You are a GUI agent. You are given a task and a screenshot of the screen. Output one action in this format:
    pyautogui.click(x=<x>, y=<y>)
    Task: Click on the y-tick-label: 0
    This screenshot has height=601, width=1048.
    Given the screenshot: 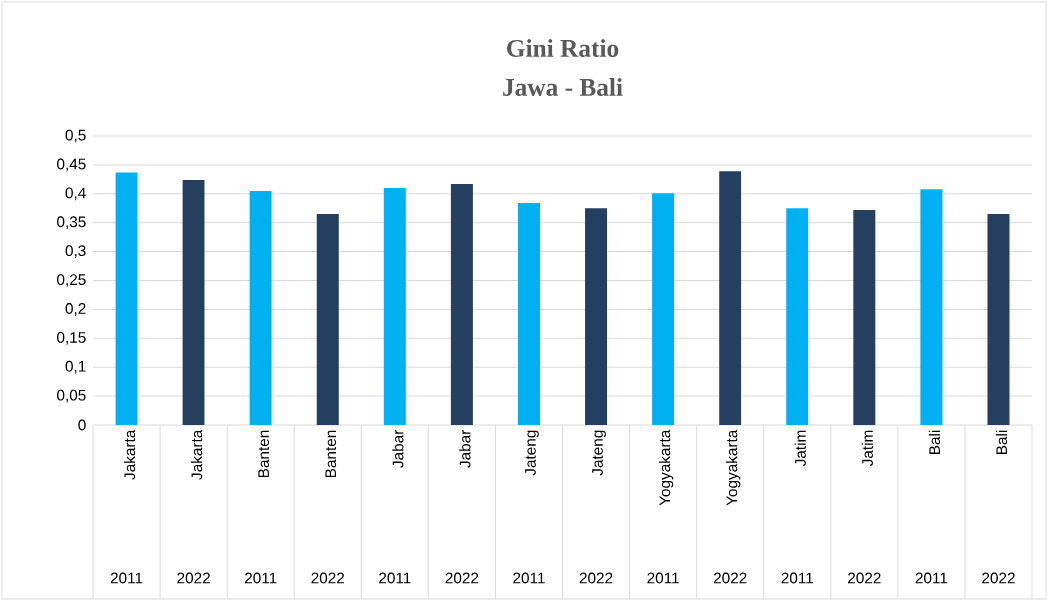 What is the action you would take?
    pyautogui.click(x=82, y=425)
    